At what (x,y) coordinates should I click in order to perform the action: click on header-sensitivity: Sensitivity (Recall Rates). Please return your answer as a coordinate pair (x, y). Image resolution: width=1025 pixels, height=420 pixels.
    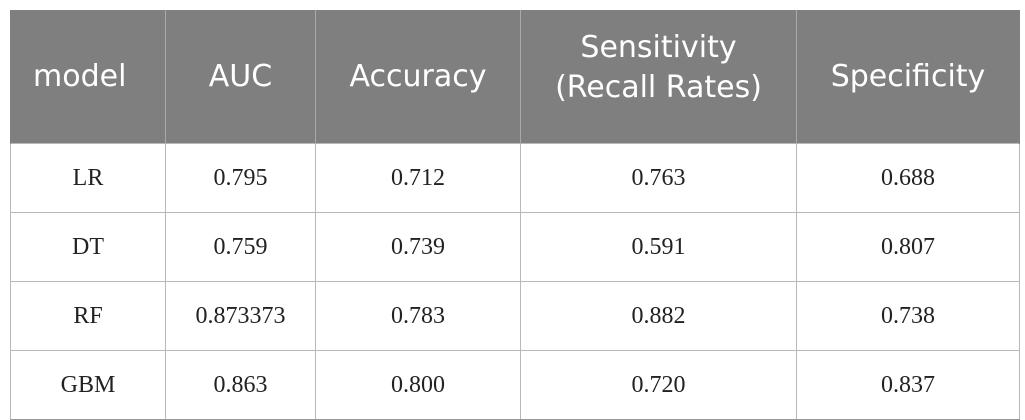
    Looking at the image, I should click on (658, 77).